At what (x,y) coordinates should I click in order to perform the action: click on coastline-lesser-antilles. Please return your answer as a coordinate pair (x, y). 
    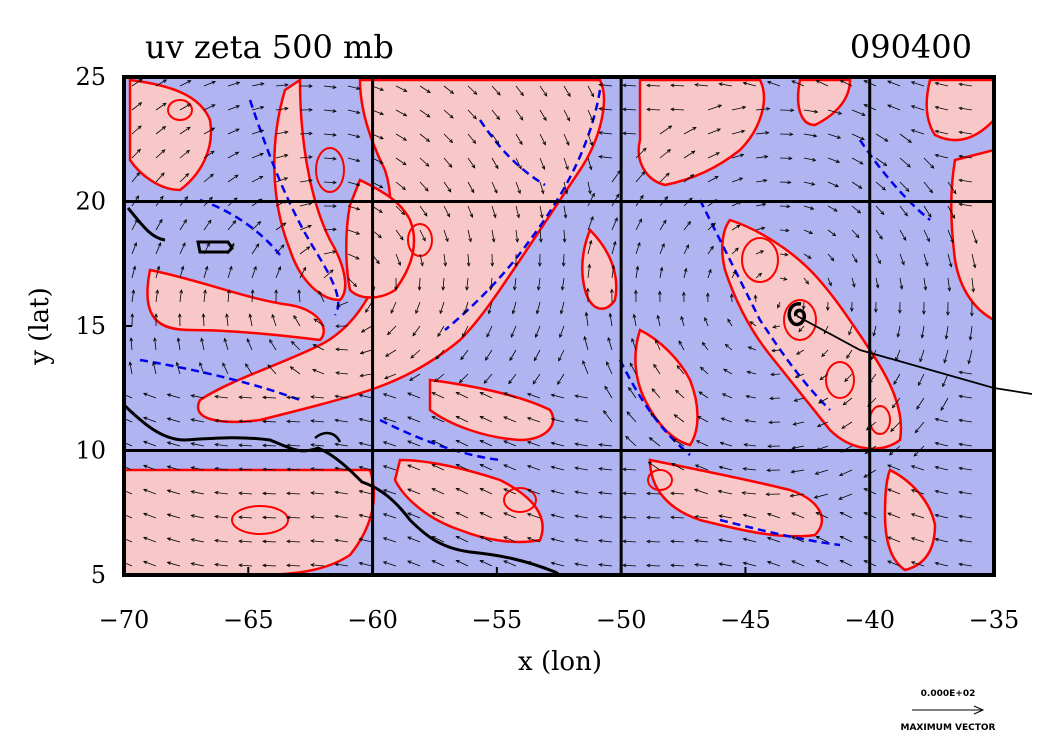
    Looking at the image, I should click on (328, 437).